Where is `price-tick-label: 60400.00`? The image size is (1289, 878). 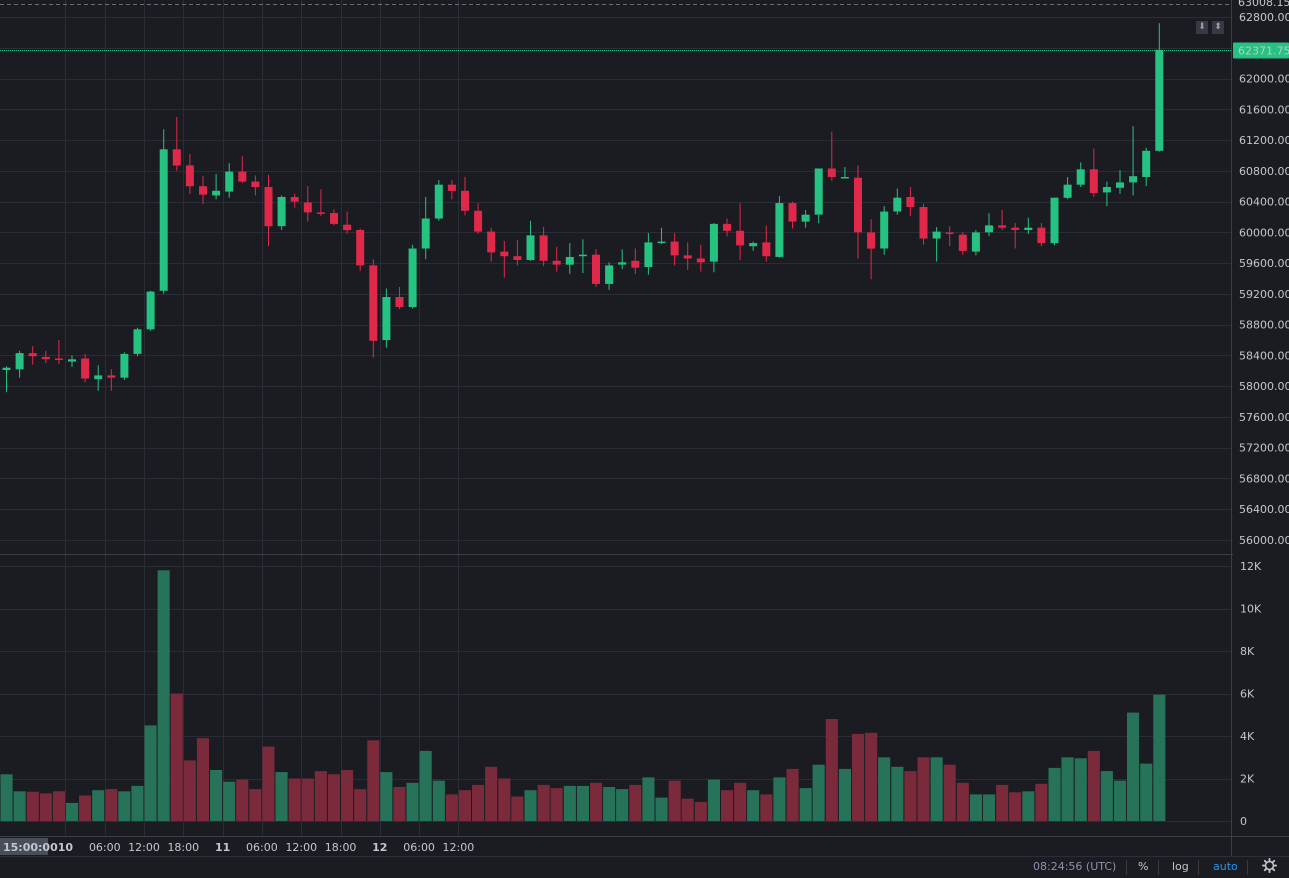
price-tick-label: 60400.00 is located at coordinates (1264, 202).